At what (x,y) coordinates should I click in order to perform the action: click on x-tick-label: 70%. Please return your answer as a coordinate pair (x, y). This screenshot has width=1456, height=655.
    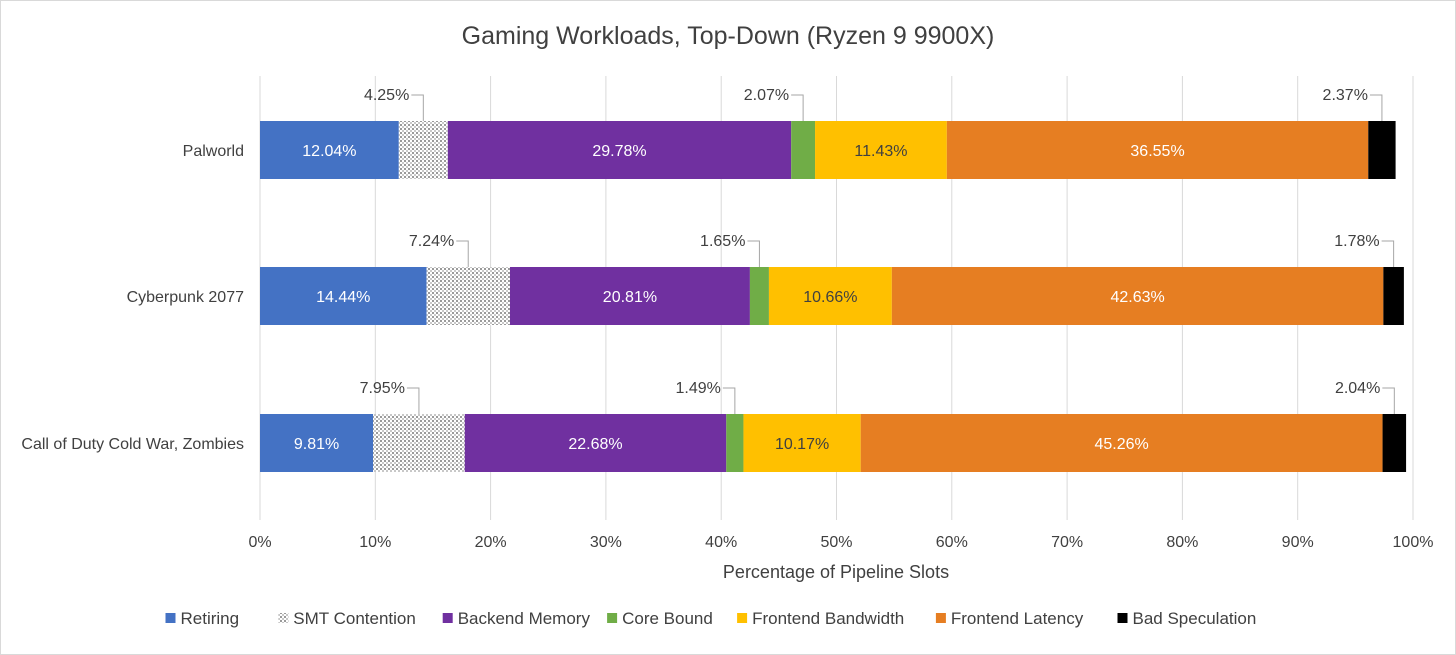
    Looking at the image, I should click on (1067, 542).